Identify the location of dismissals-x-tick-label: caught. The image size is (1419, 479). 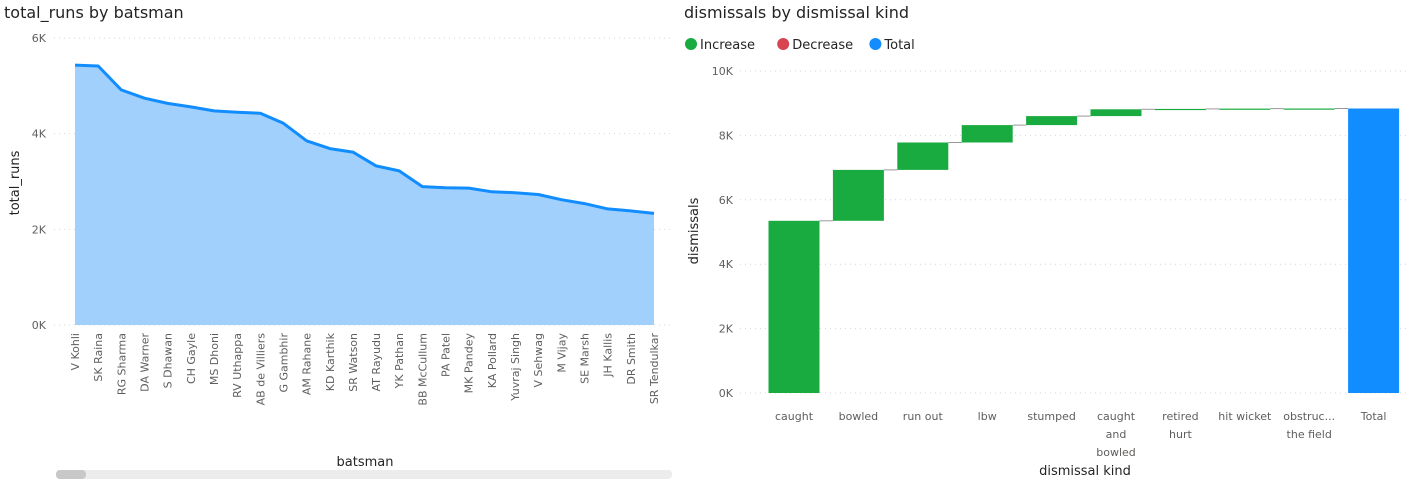
(794, 416).